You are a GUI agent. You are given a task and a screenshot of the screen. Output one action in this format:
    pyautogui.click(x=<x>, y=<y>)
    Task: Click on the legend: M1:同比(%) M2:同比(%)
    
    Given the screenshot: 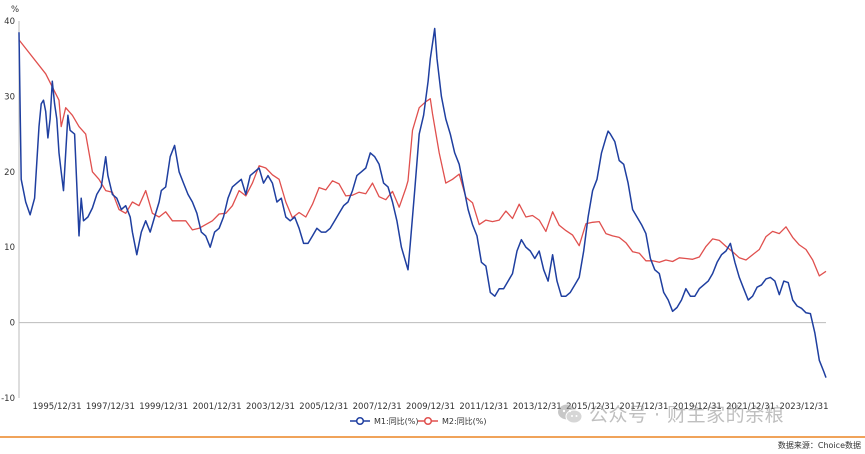 What is the action you would take?
    pyautogui.click(x=418, y=421)
    